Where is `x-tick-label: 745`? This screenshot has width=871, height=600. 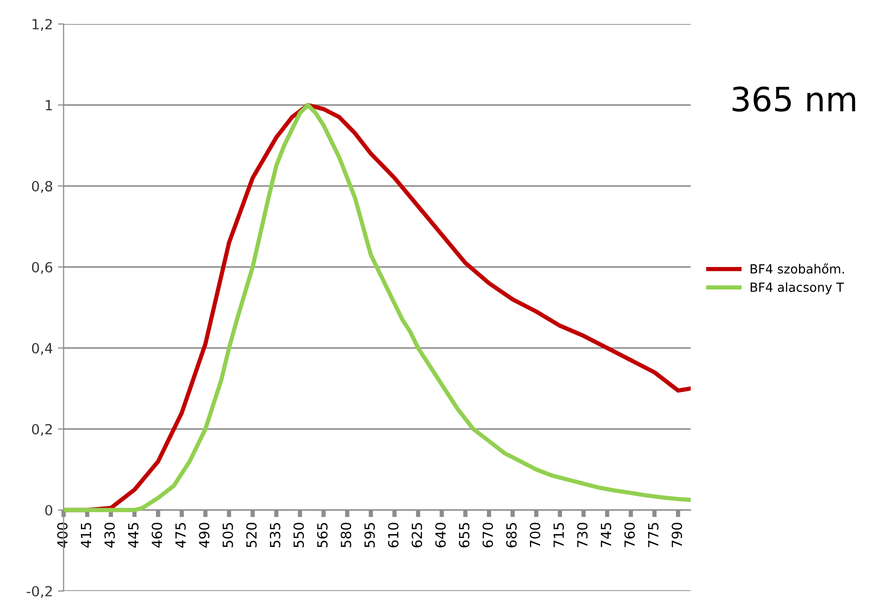
x-tick-label: 745 is located at coordinates (606, 535).